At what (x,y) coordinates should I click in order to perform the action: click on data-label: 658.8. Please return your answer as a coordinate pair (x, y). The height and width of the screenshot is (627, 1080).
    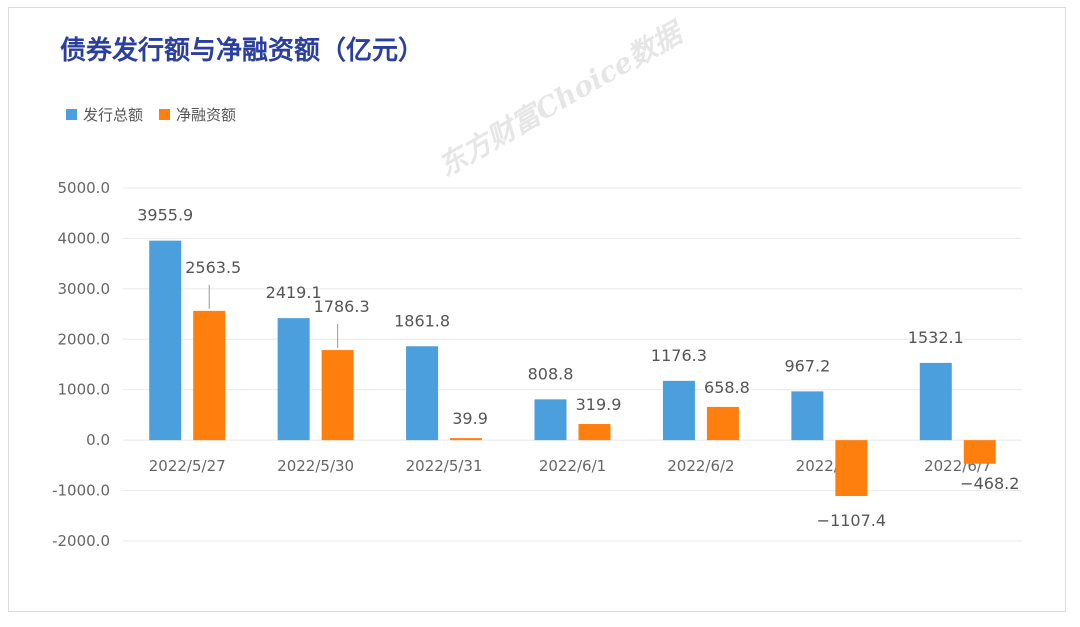
    Looking at the image, I should click on (727, 387).